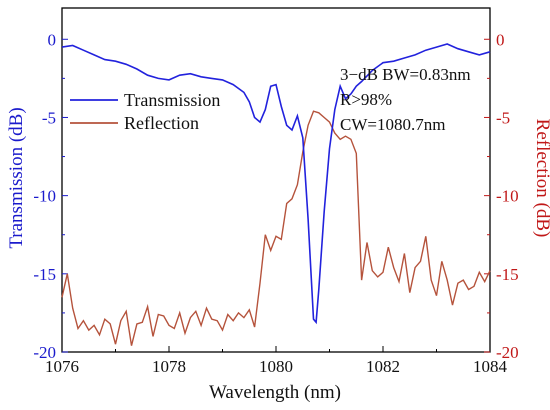 This screenshot has width=550, height=410. I want to click on x-tick-label: 1082, so click(383, 366).